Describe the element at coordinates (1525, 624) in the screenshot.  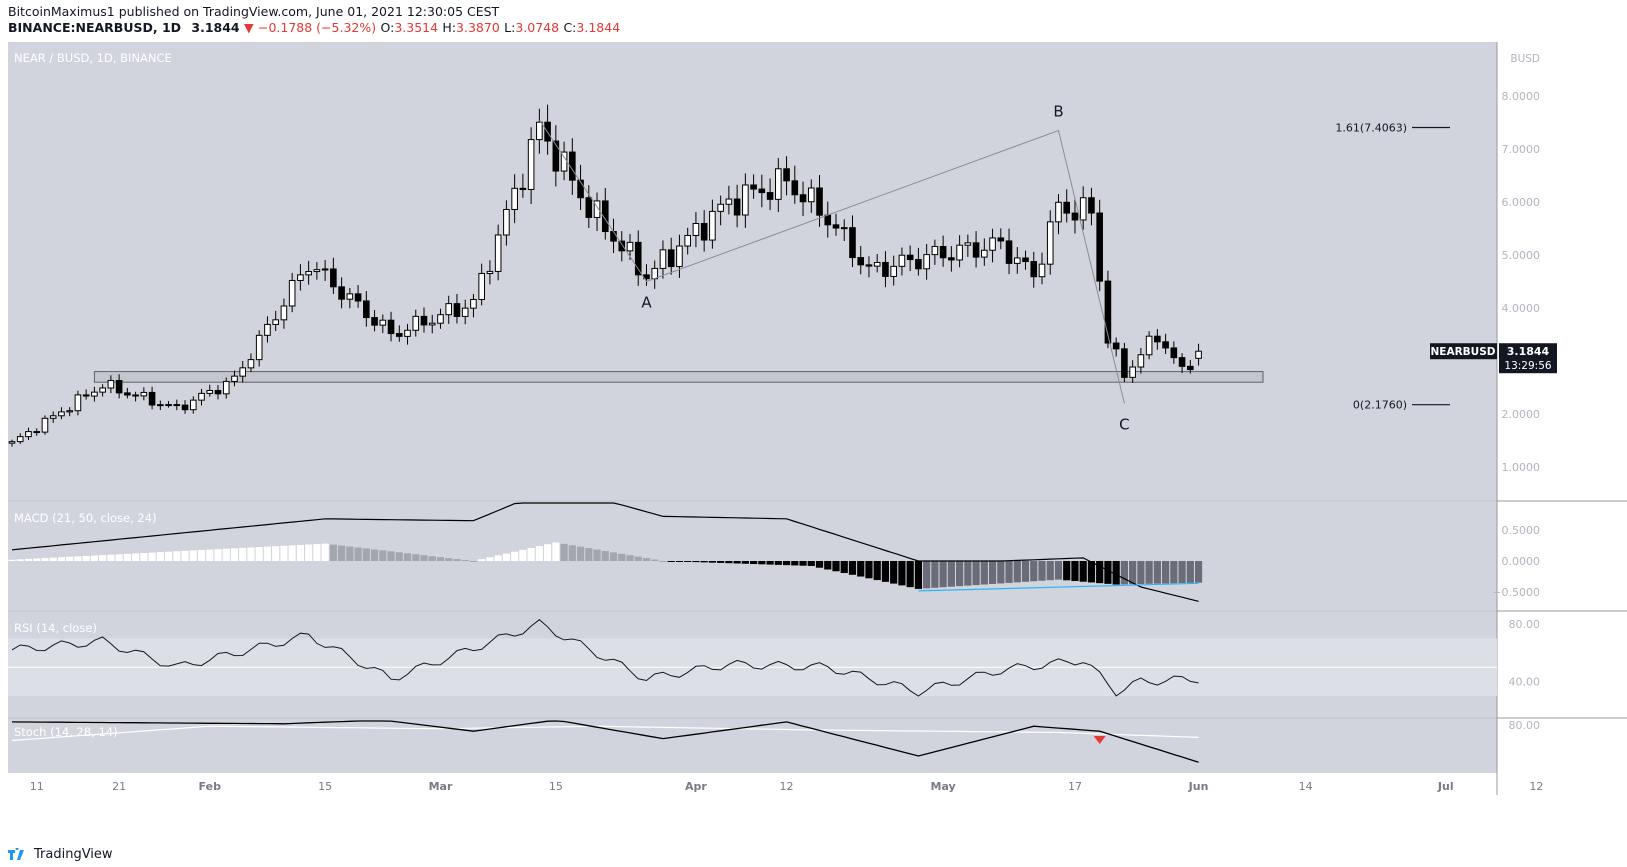
I see `rsi-axis-label: 80.00` at that location.